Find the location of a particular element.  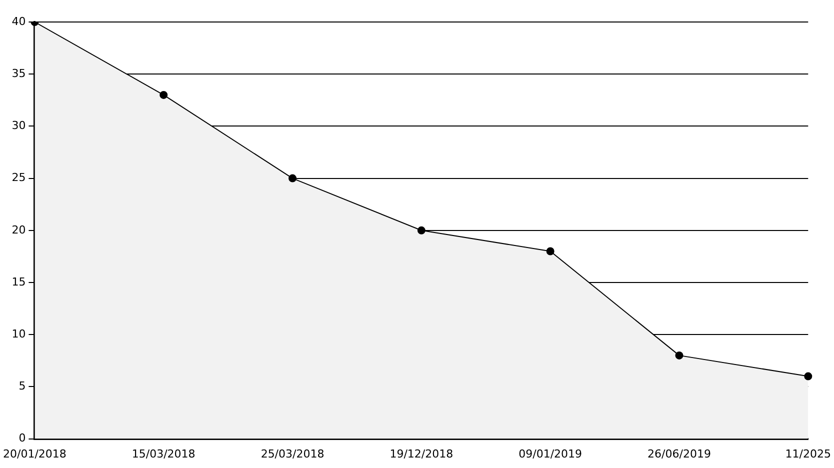

x-tick-label: 26/06/2019 is located at coordinates (679, 453).